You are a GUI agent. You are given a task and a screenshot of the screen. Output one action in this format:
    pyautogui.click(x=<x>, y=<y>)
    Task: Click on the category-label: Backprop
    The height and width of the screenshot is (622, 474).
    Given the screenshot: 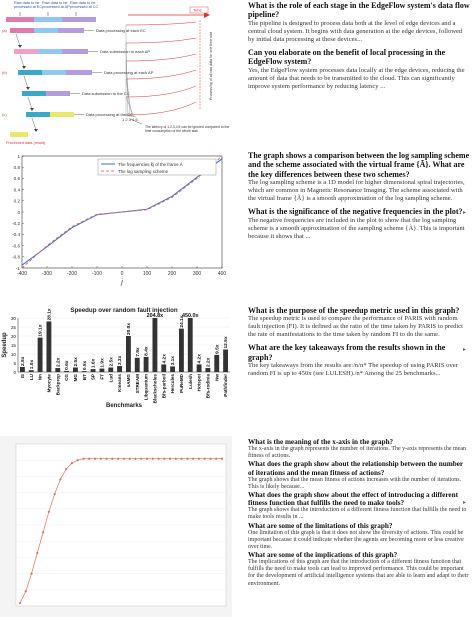 What is the action you would take?
    pyautogui.click(x=57, y=384)
    